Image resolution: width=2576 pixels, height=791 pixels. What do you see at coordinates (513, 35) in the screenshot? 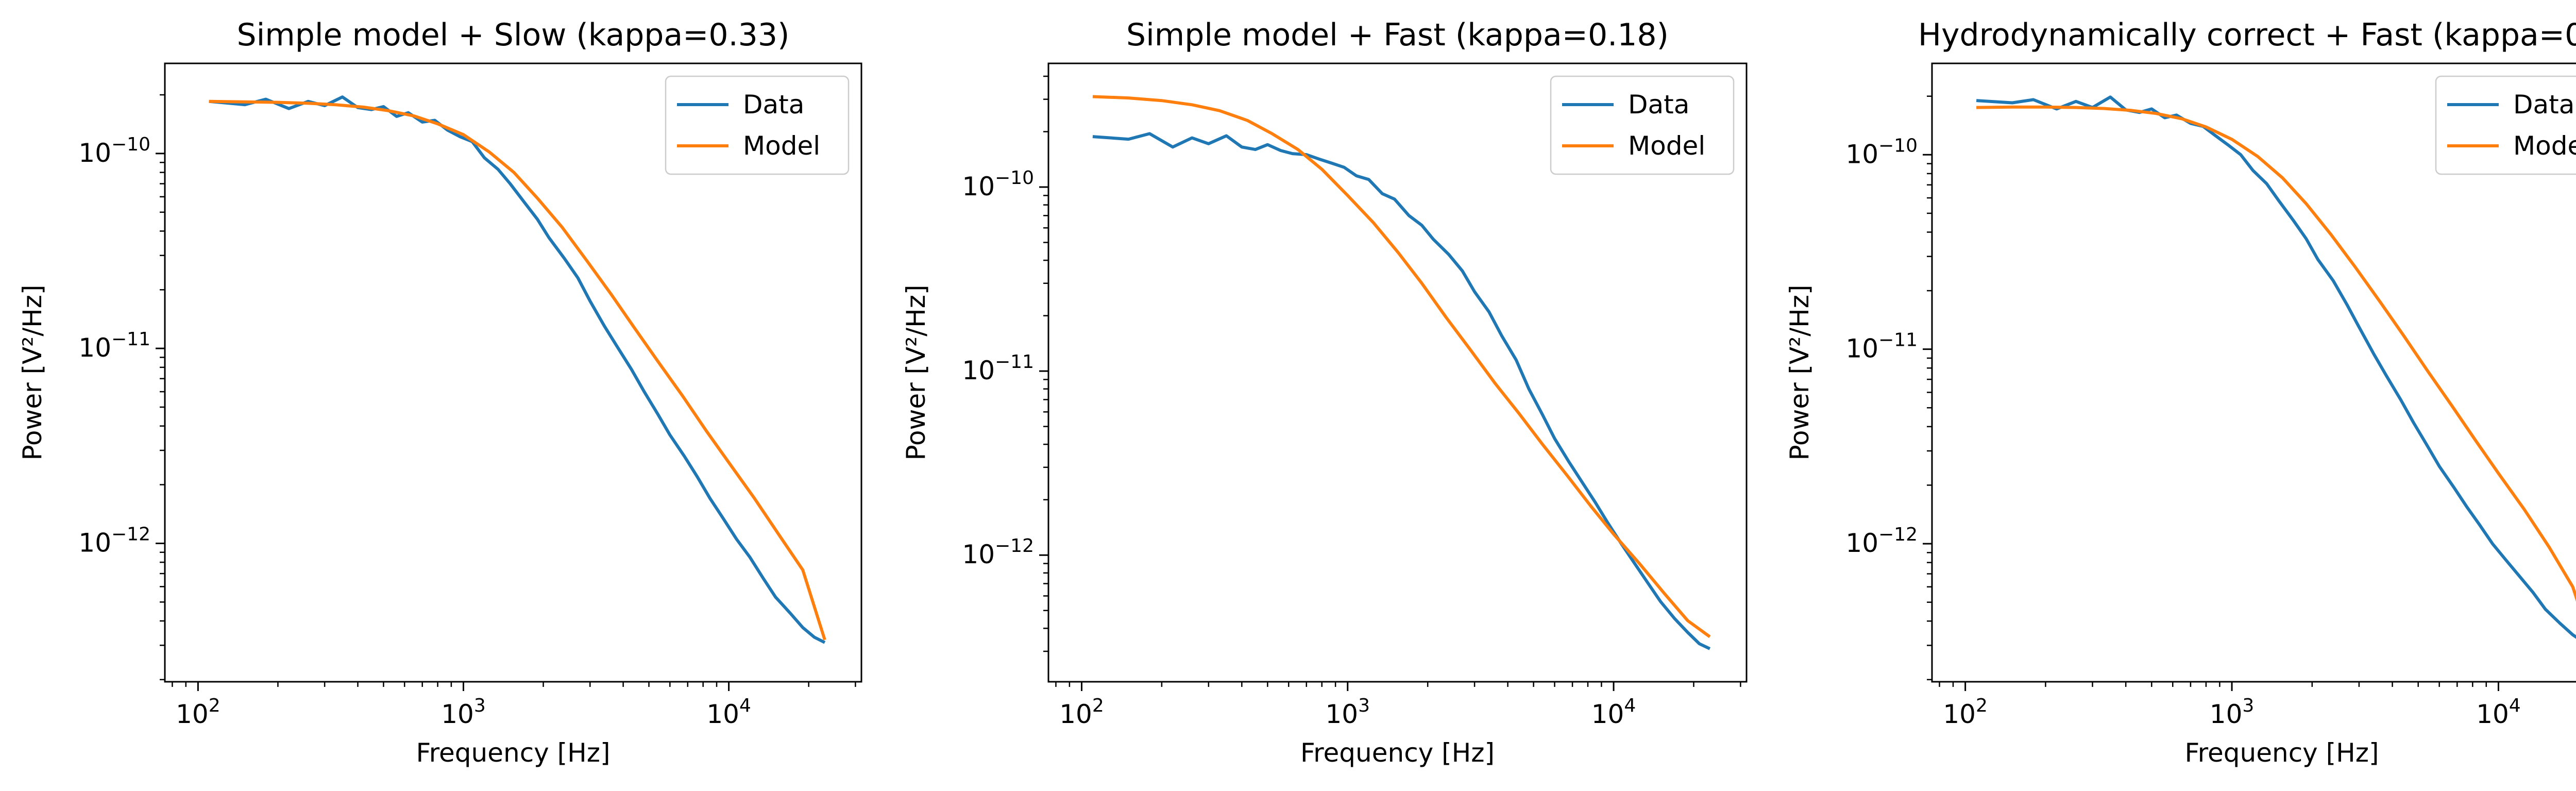
I see `chart-title: Simple model + Slow (kappa=0.33)` at bounding box center [513, 35].